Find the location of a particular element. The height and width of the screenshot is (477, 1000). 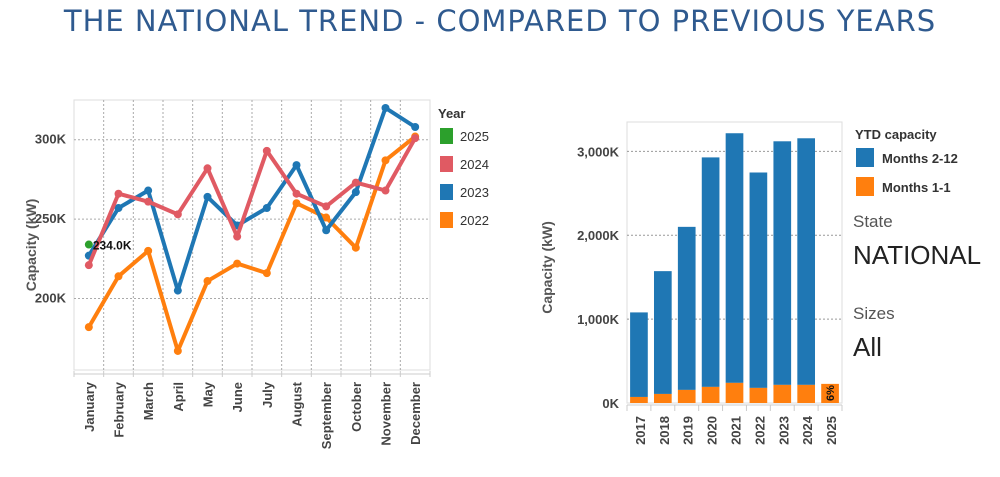

legend-title: YTD capacity is located at coordinates (896, 134).